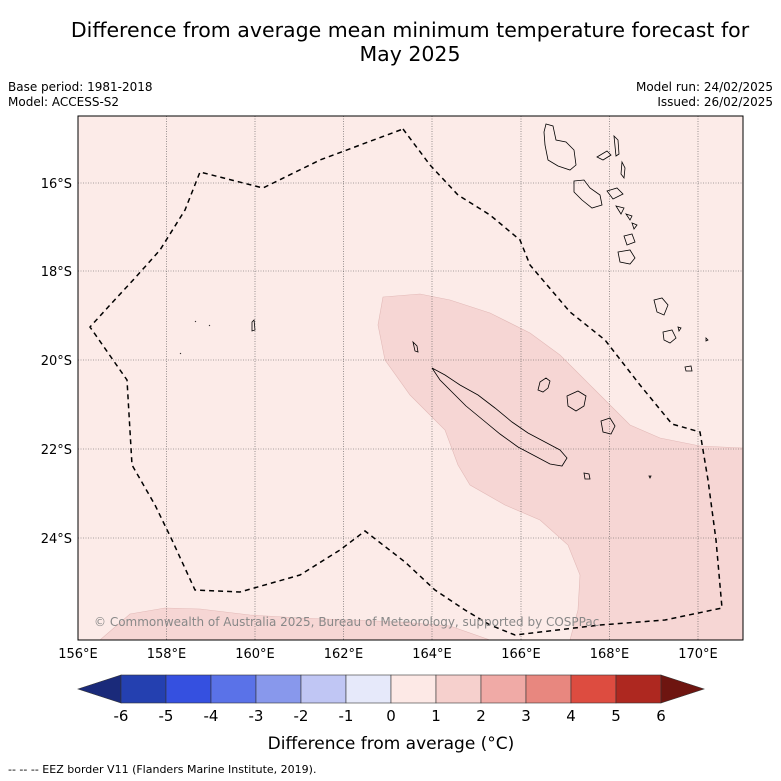  I want to click on cbar-tick: -3, so click(256, 716).